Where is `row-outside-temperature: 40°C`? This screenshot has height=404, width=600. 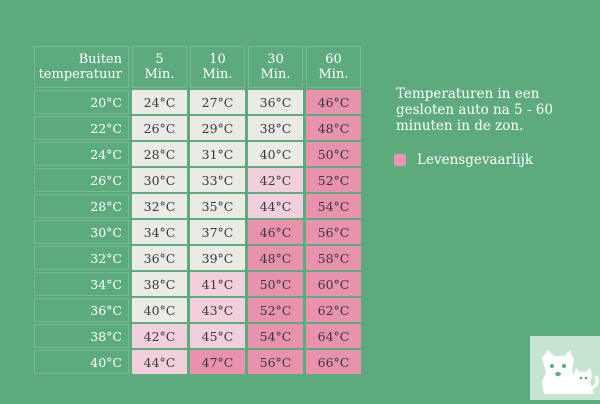 row-outside-temperature: 40°C is located at coordinates (81, 362).